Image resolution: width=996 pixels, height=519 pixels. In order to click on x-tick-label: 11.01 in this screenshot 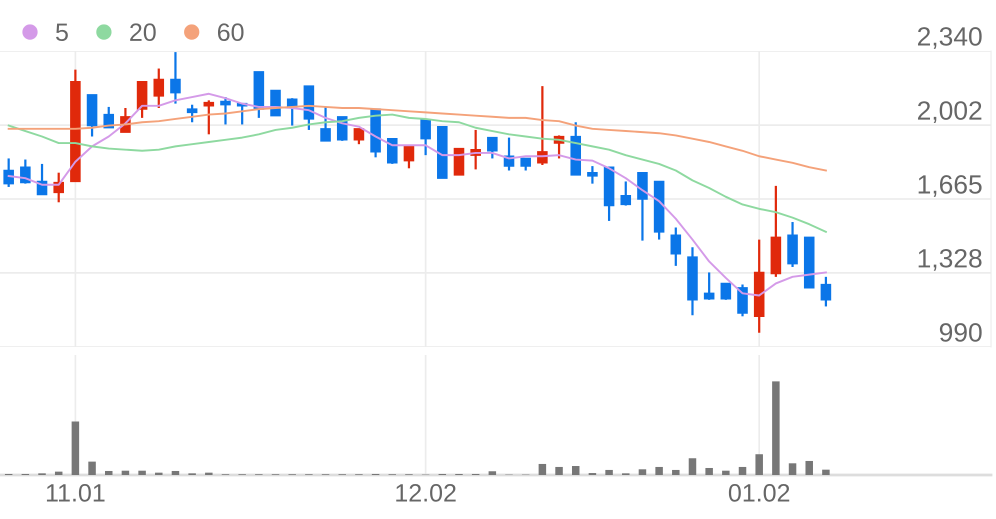, I will do `click(75, 493)`.